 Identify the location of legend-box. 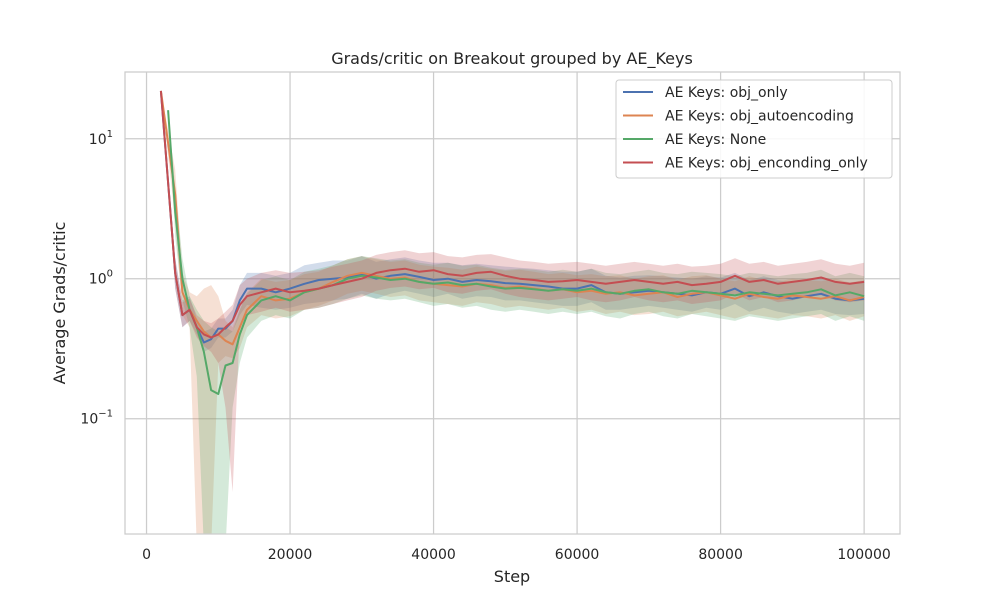
(754, 129).